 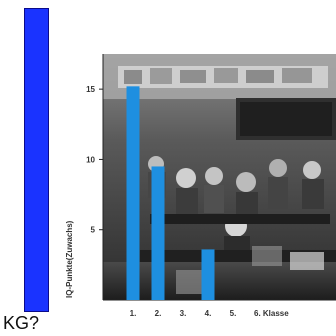 I want to click on y-ticks-group: 5 10 15, so click(x=94, y=160).